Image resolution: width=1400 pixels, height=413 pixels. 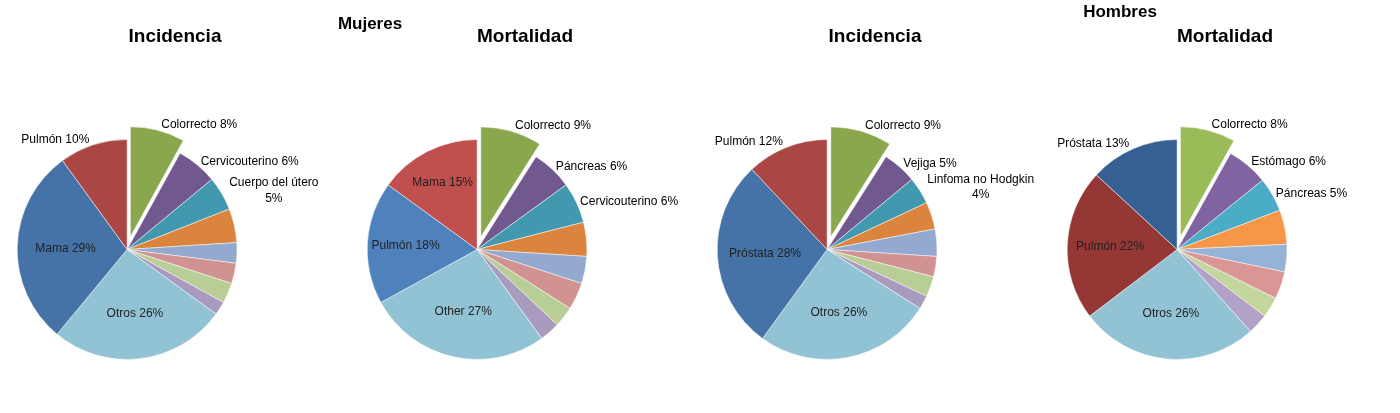 I want to click on data-label: 5%, so click(x=274, y=197).